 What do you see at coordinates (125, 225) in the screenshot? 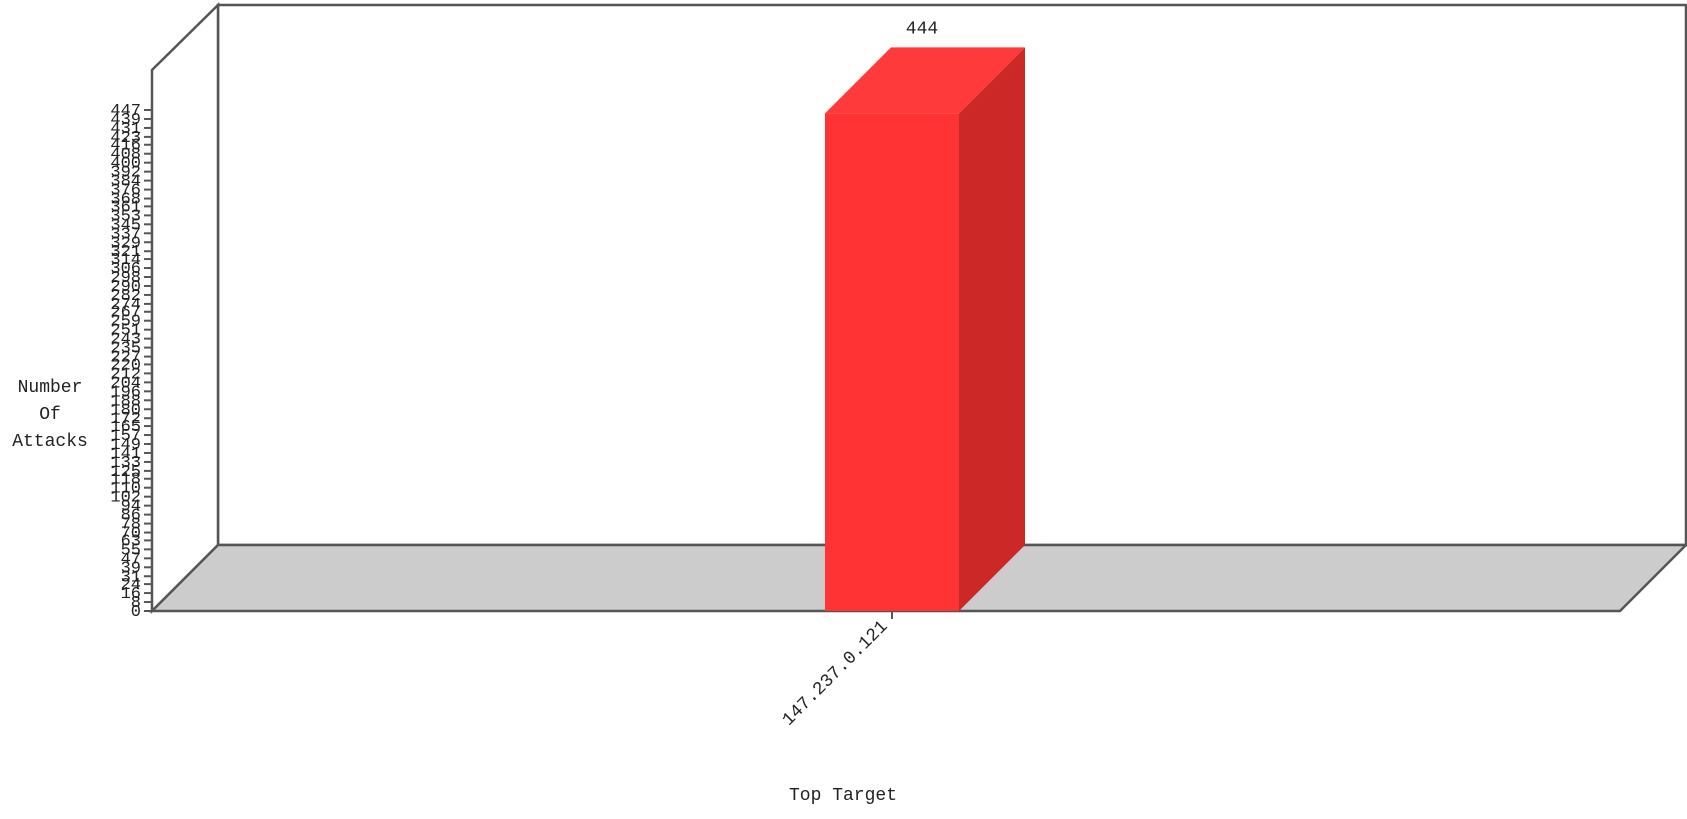
I see `y-tick-label: 345` at bounding box center [125, 225].